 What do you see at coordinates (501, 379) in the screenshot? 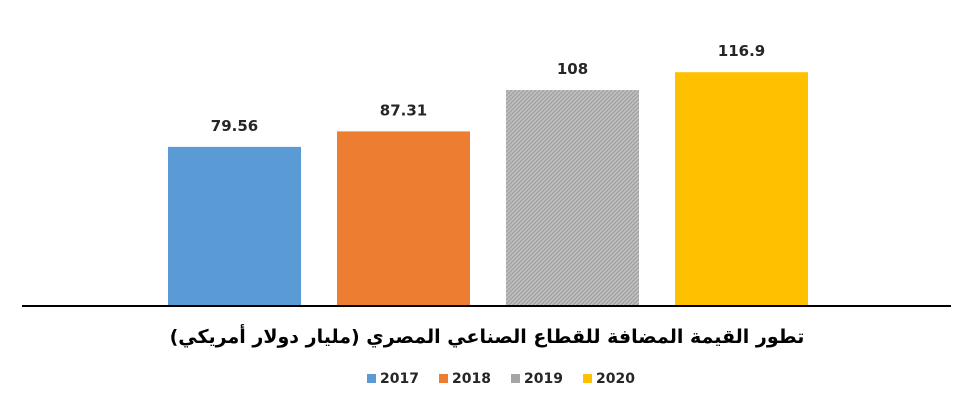
I see `legend: 2017 2018 2019 2020` at bounding box center [501, 379].